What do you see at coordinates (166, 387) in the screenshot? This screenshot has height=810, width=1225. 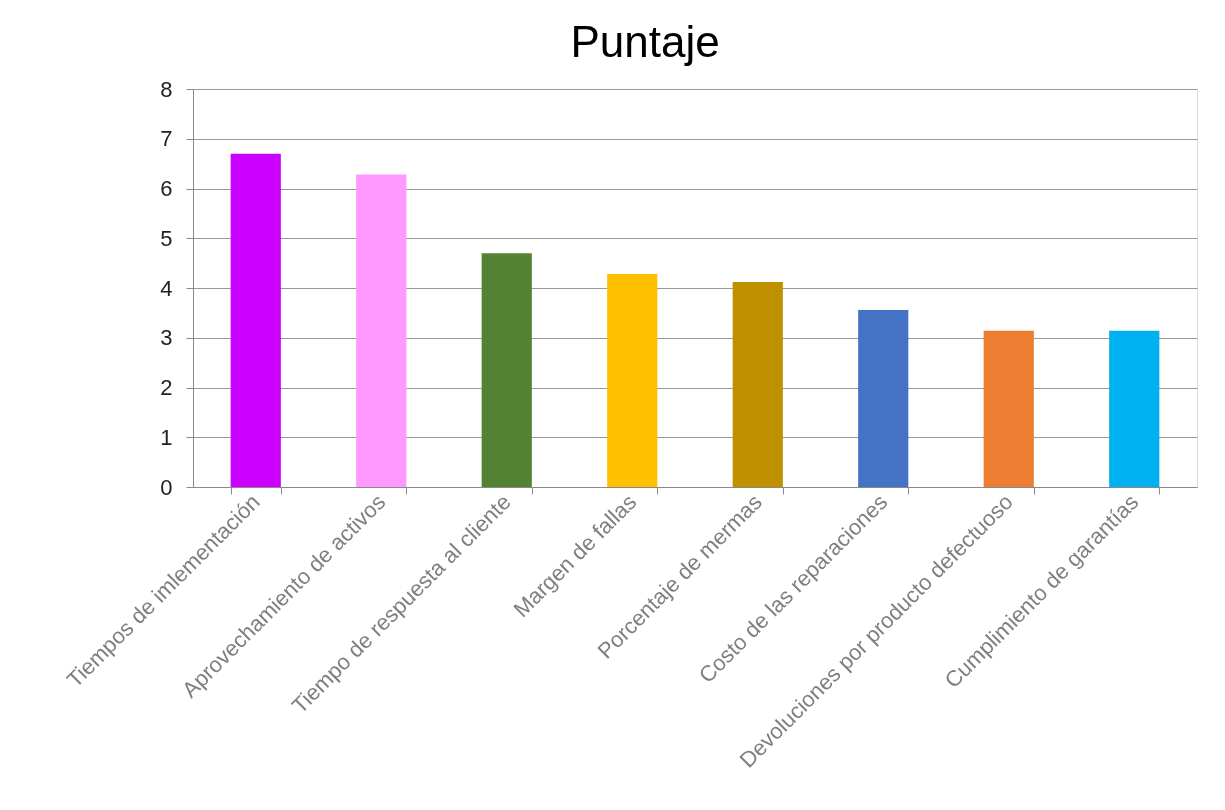 I see `y-tick-label: 2` at bounding box center [166, 387].